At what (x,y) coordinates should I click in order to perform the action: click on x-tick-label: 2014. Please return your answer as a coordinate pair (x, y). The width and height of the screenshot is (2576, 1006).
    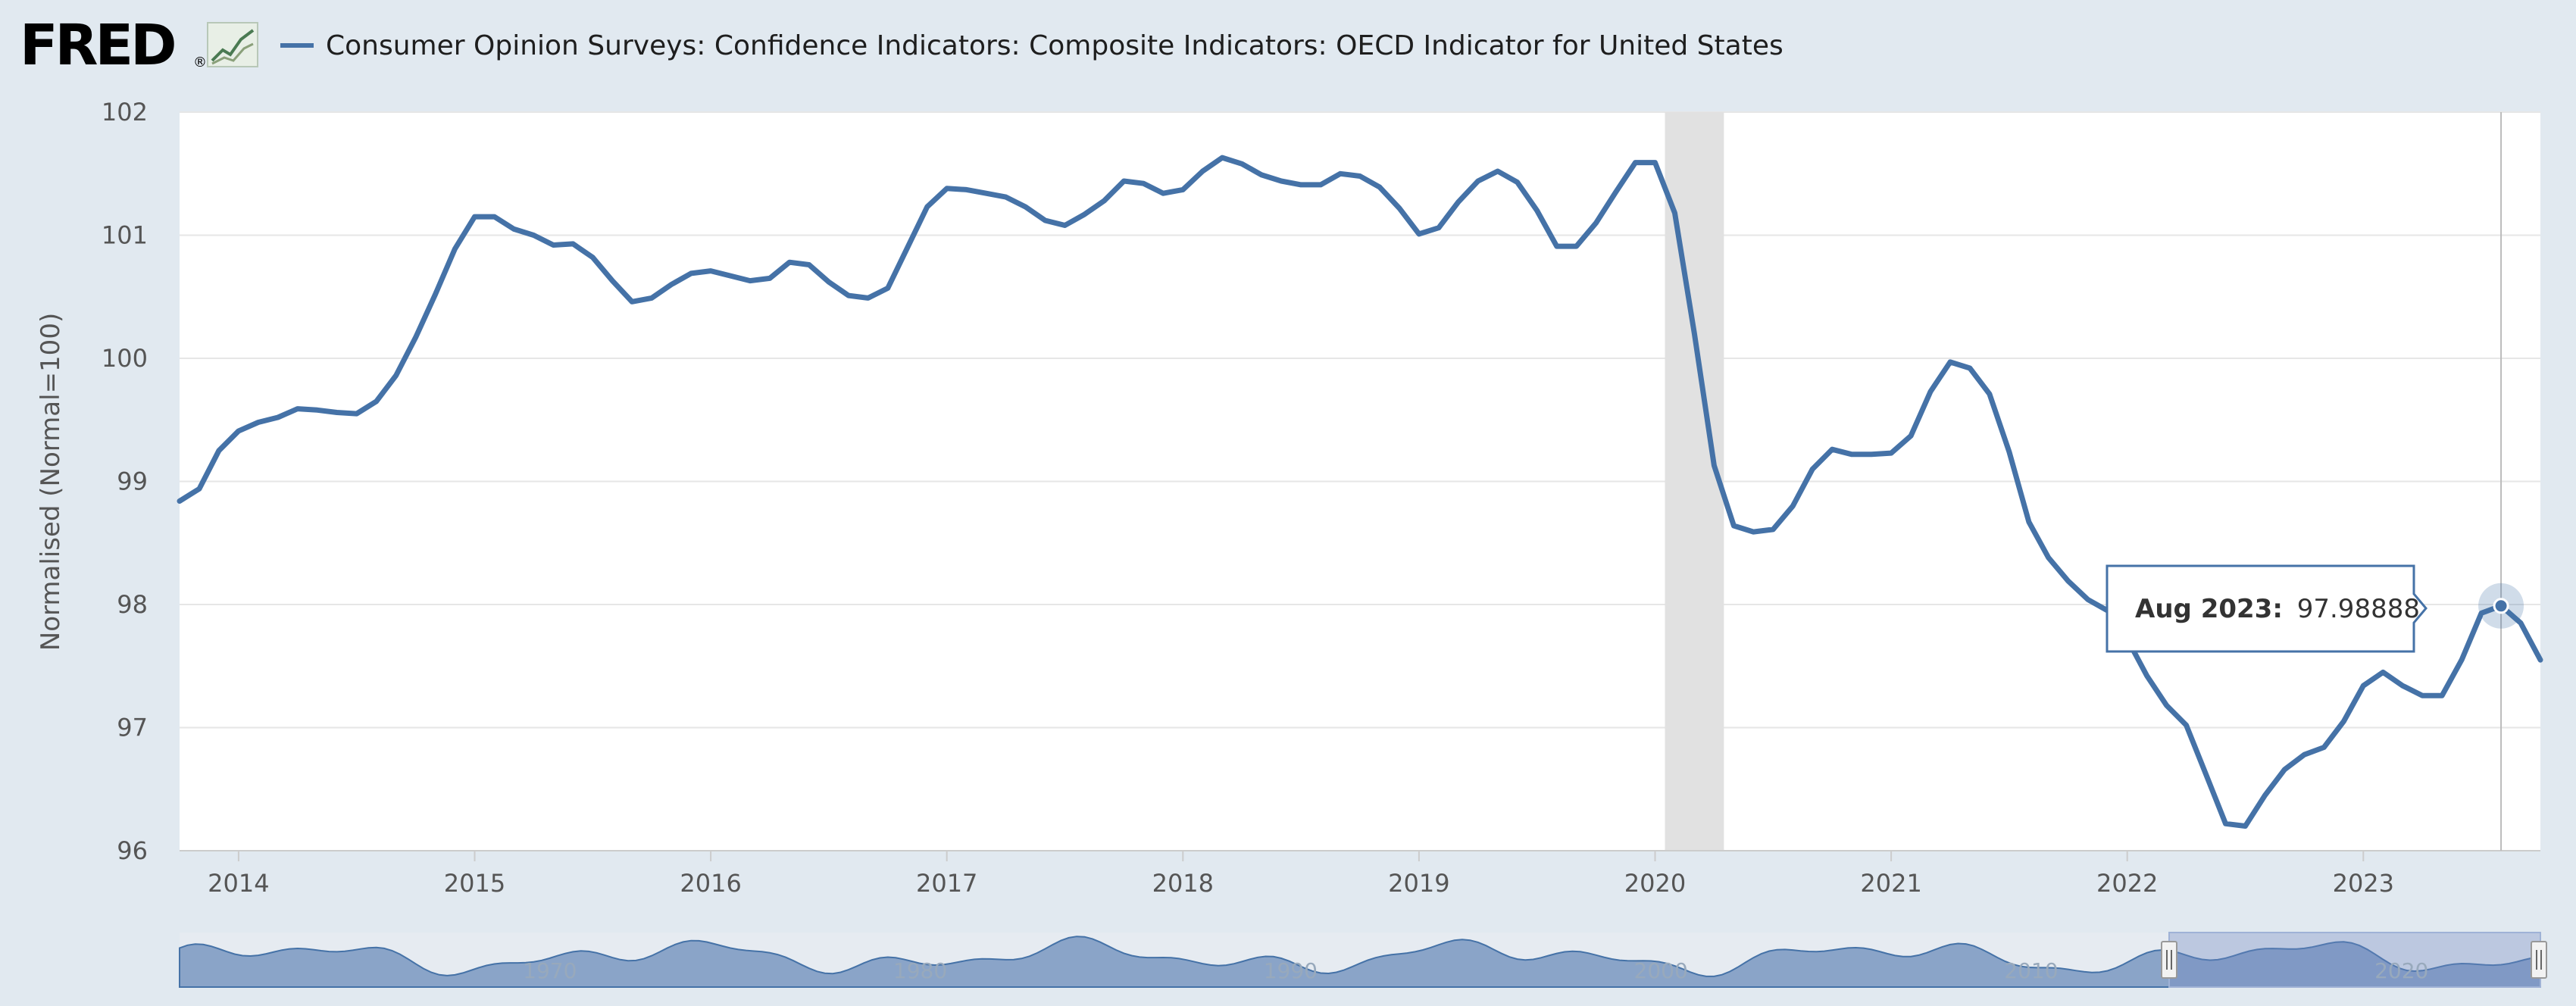
    Looking at the image, I should click on (239, 883).